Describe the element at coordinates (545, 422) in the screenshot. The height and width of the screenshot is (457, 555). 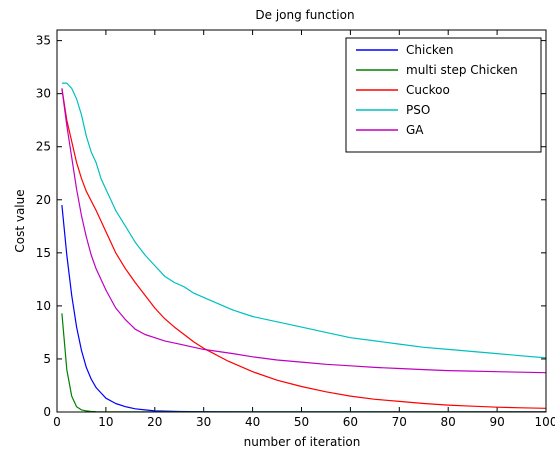
I see `x-tick-label: 100` at that location.